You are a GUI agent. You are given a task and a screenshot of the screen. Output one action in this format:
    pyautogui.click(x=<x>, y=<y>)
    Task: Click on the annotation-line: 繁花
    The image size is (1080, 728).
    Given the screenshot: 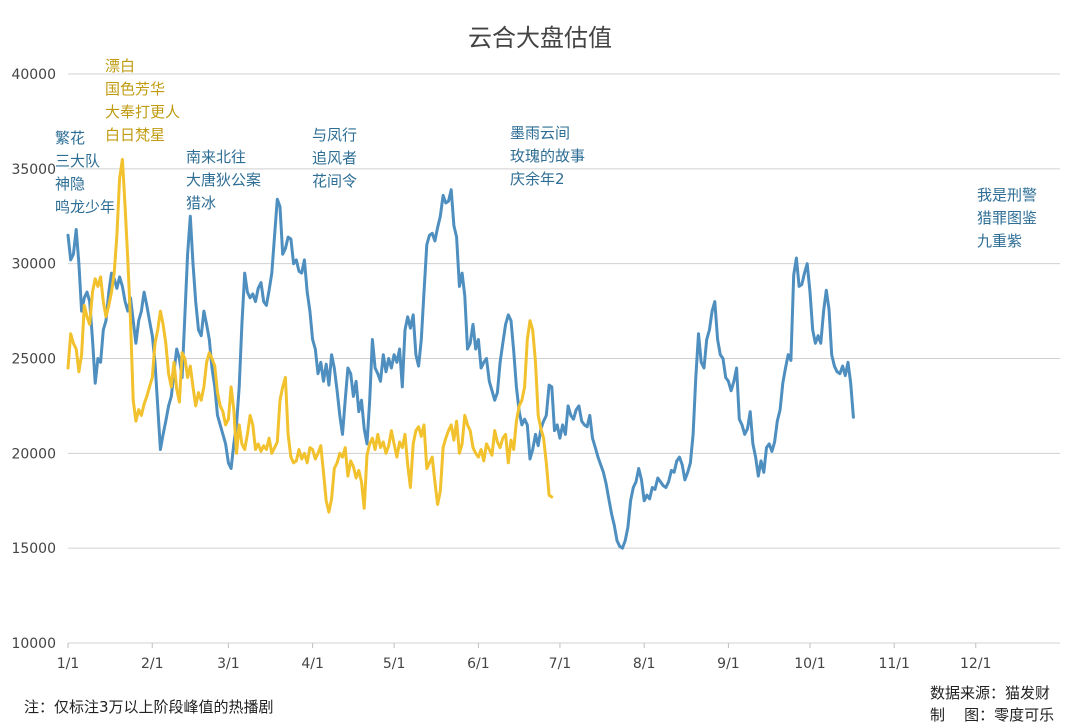 What is the action you would take?
    pyautogui.click(x=70, y=138)
    